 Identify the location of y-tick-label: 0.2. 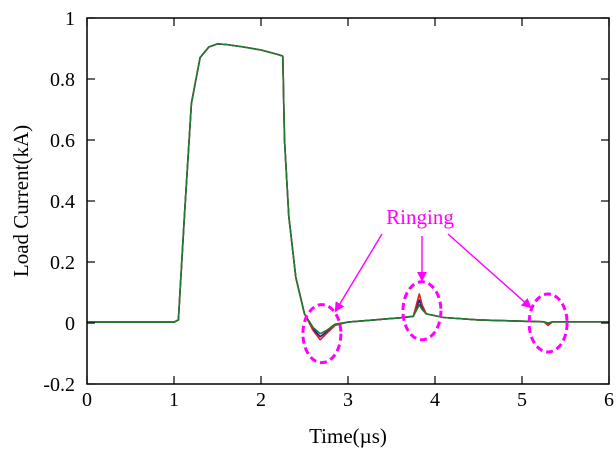
(62, 263).